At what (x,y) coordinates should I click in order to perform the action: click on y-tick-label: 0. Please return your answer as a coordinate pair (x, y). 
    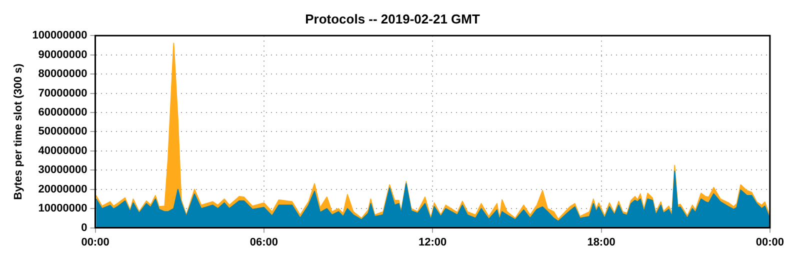
    Looking at the image, I should click on (84, 228).